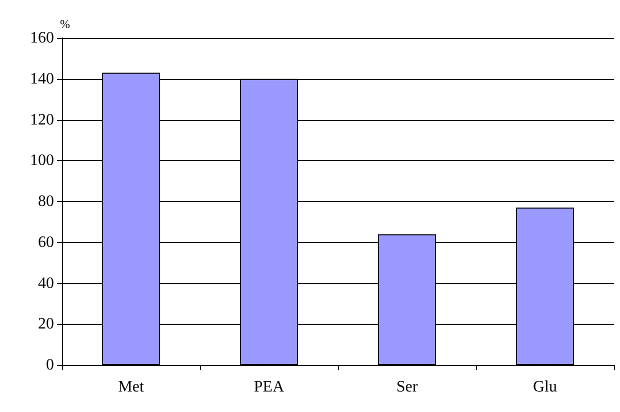  Describe the element at coordinates (42, 79) in the screenshot. I see `y-tick-label: 140` at that location.